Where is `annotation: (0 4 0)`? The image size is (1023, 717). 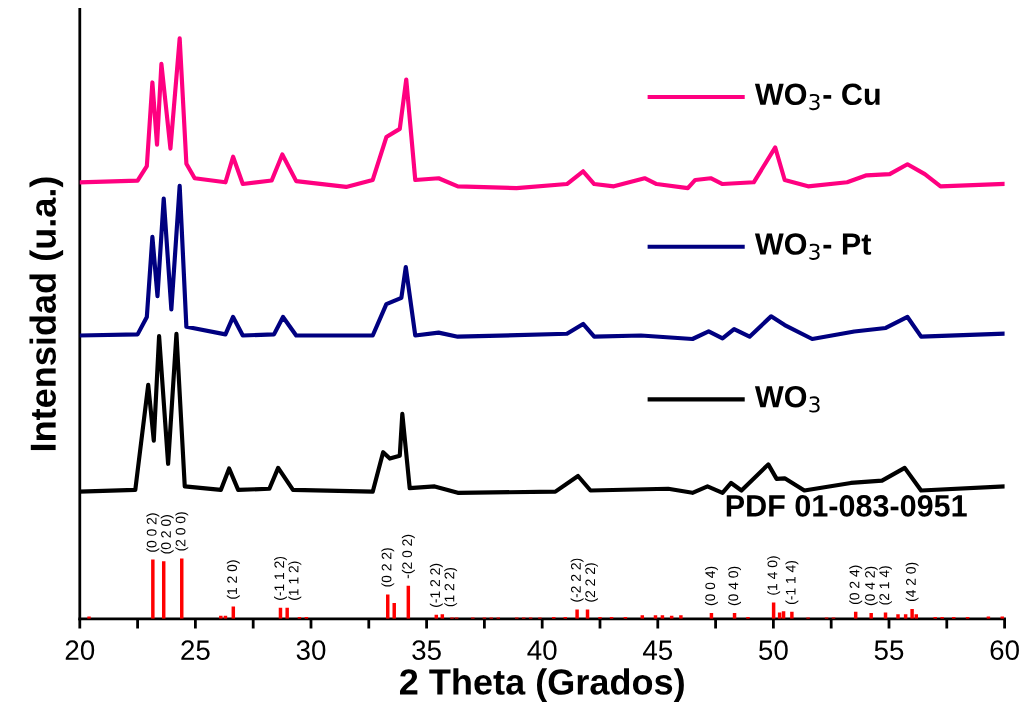
annotation: (0 4 0) is located at coordinates (735, 586).